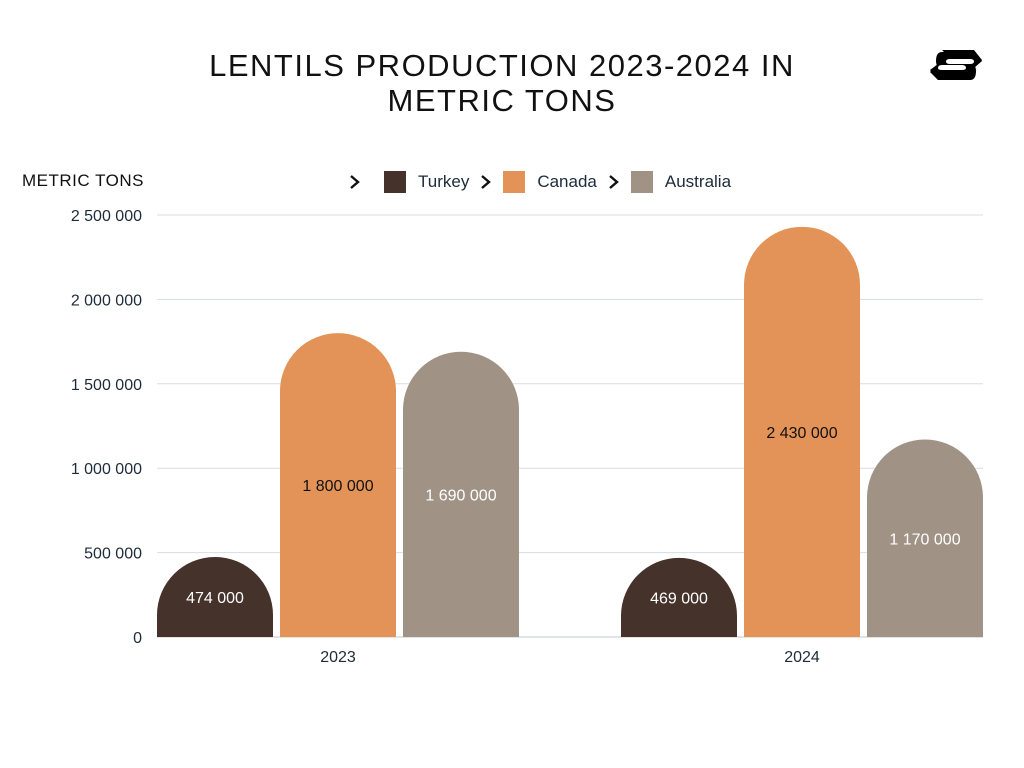  Describe the element at coordinates (338, 657) in the screenshot. I see `x-tick-label: 2023` at that location.